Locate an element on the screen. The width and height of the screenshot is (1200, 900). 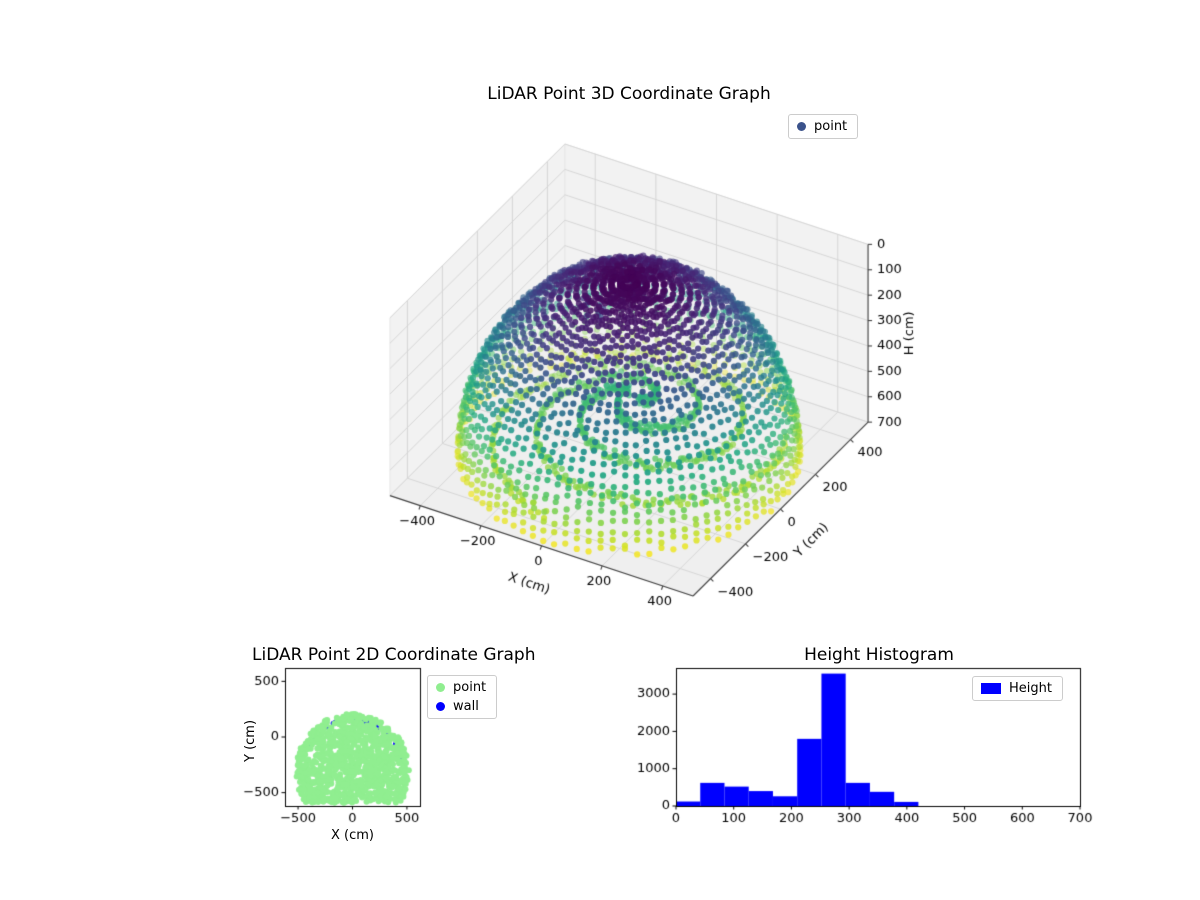
hist-title: Height Histogram is located at coordinates (879, 655).